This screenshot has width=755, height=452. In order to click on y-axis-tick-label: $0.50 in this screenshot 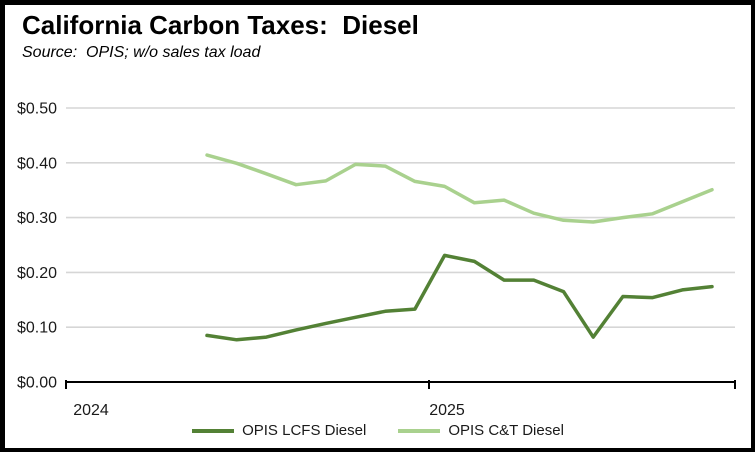, I will do `click(37, 109)`.